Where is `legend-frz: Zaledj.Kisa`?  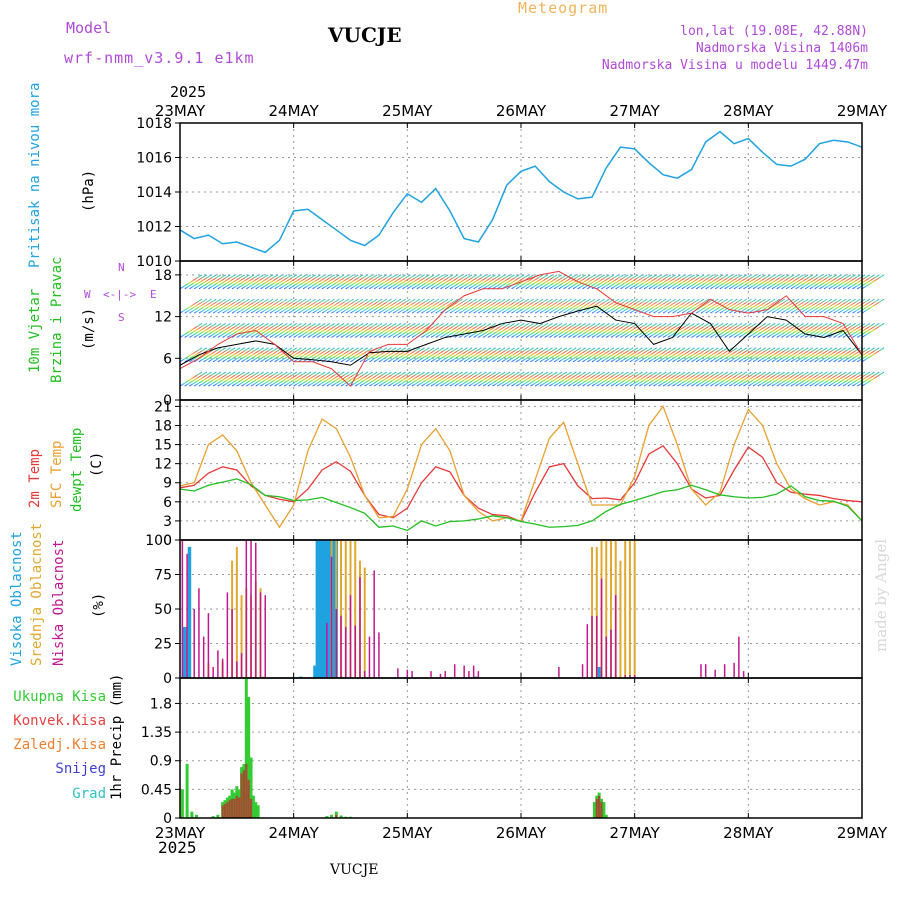 legend-frz: Zaledj.Kisa is located at coordinates (59, 745).